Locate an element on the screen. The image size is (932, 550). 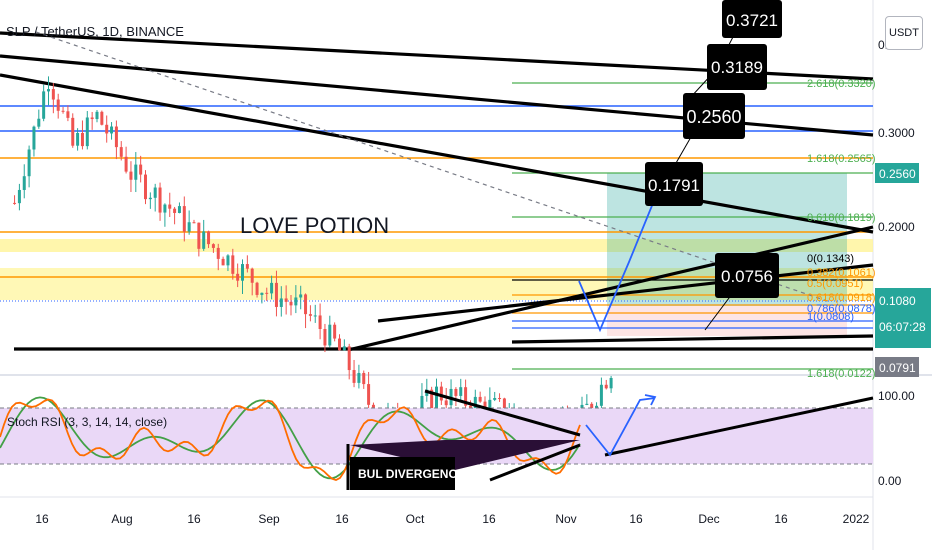
fib-label: 1(0.0808) is located at coordinates (830, 317).